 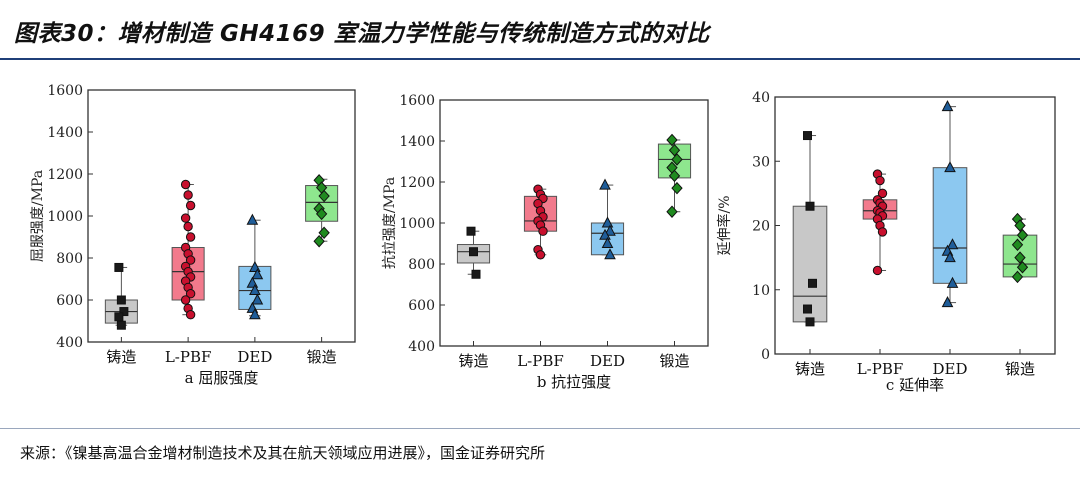 What do you see at coordinates (38, 216) in the screenshot?
I see `y-axis-label: 屈服强度/MPa` at bounding box center [38, 216].